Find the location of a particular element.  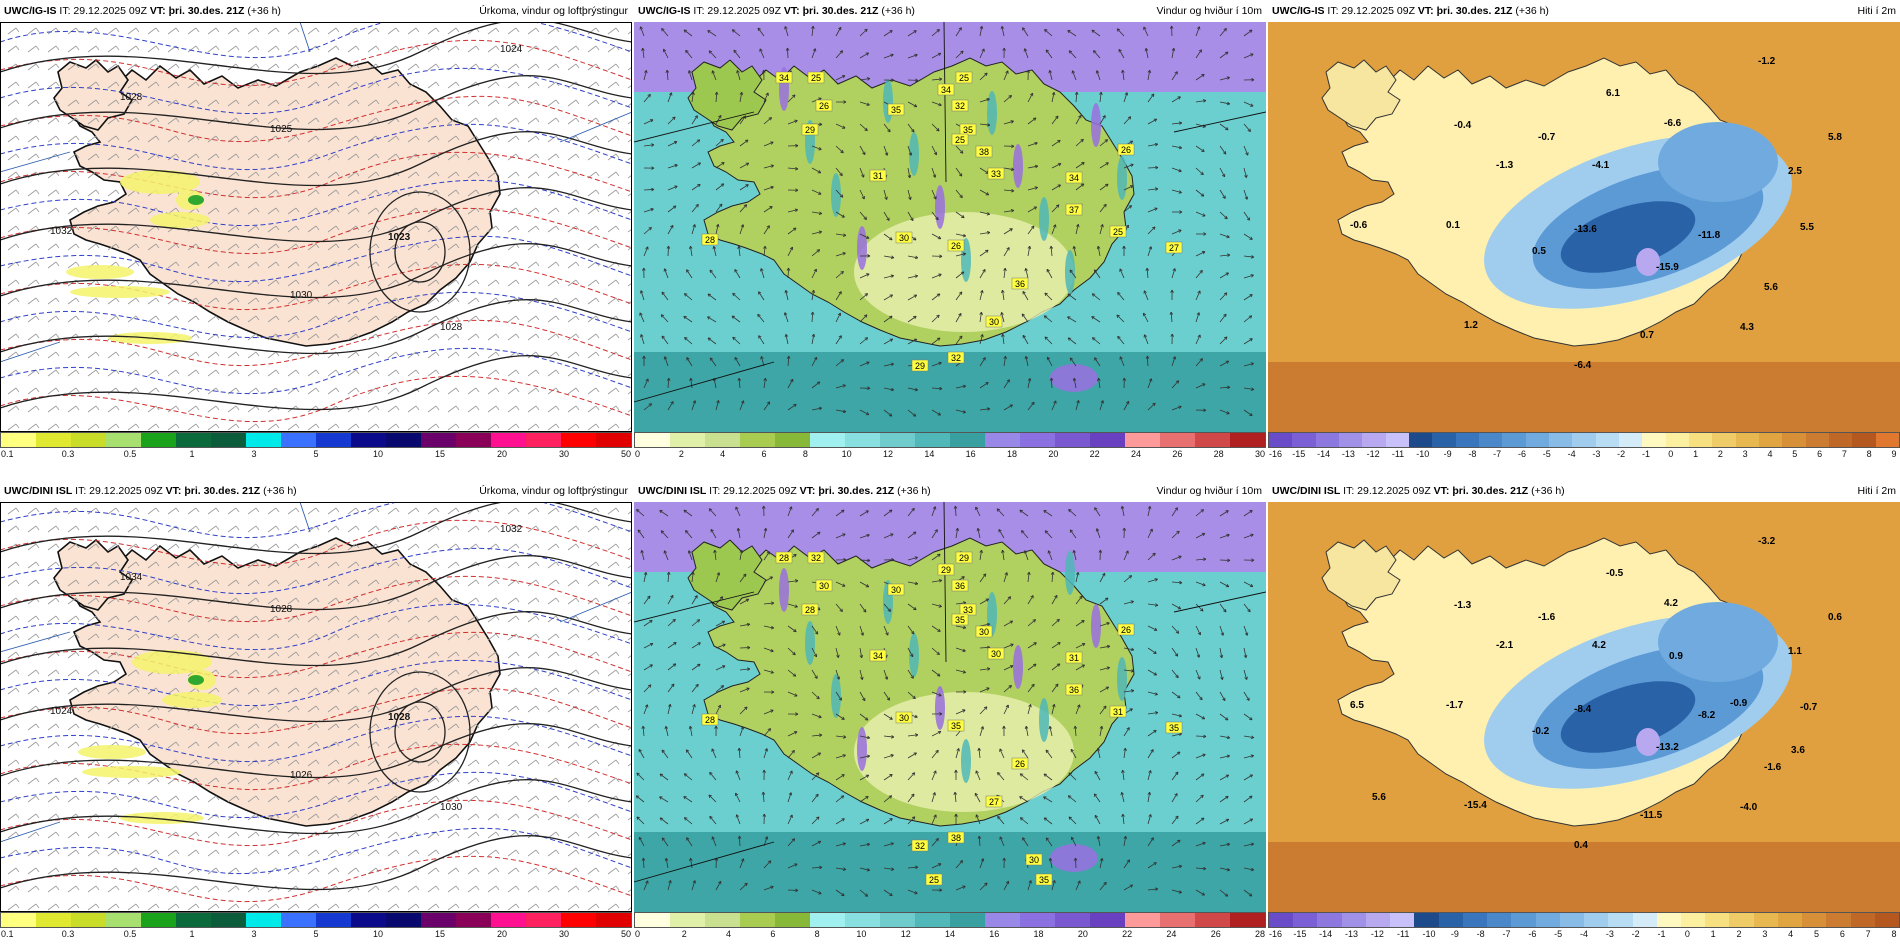

gust-label: 28 is located at coordinates (810, 609).